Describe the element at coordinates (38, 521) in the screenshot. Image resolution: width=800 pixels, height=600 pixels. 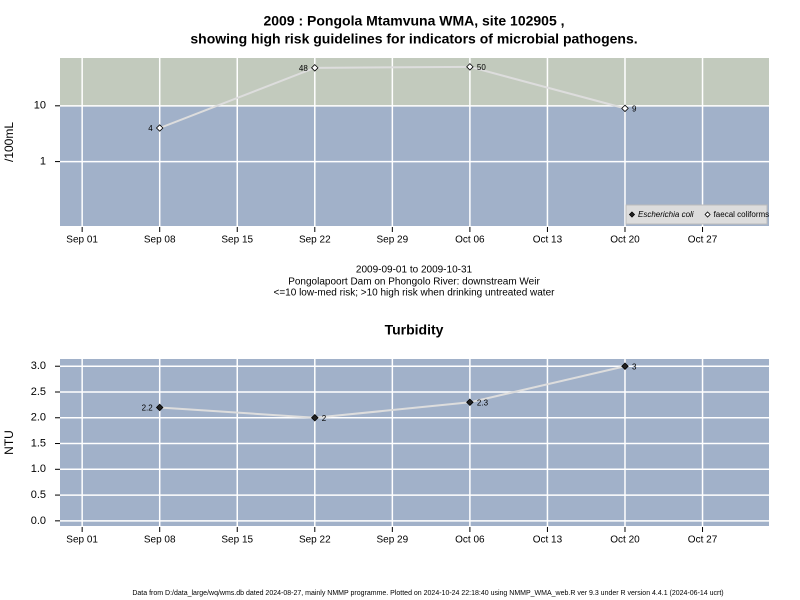
I see `y-tick-label: 0.0` at that location.